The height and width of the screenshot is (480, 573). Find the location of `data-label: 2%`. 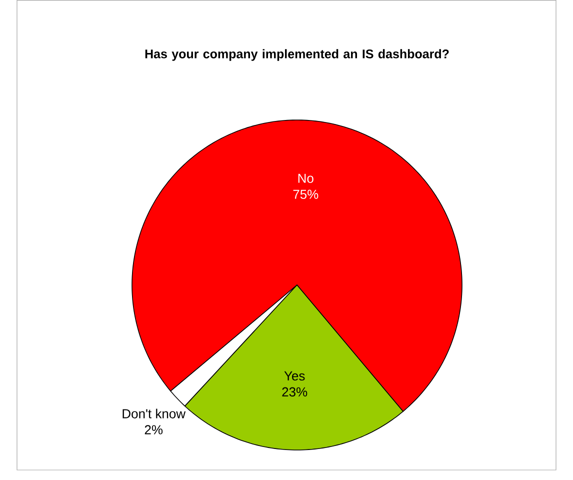

data-label: 2% is located at coordinates (153, 429).